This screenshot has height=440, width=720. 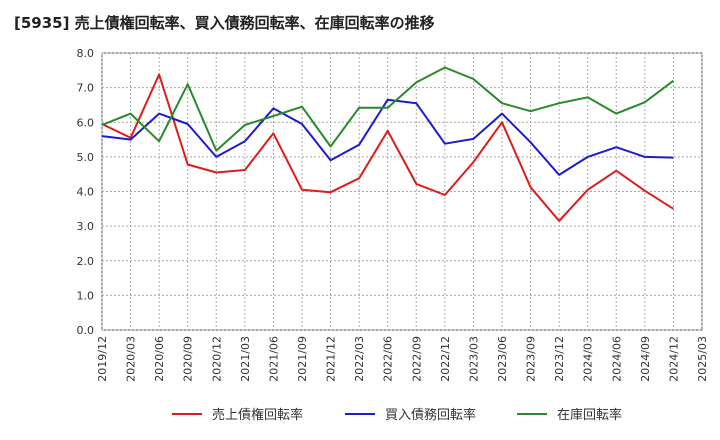 What do you see at coordinates (416, 359) in the screenshot?
I see `x-tick-label: 2022/09` at bounding box center [416, 359].